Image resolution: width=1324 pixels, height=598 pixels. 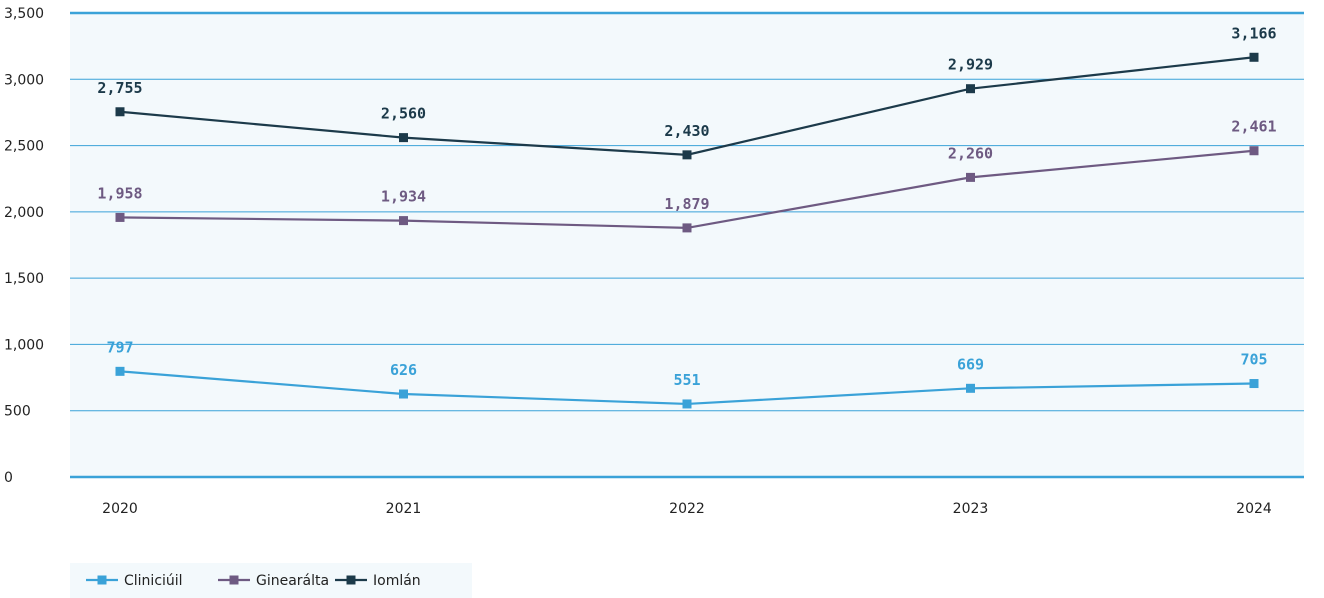 What do you see at coordinates (119, 193) in the screenshot?
I see `data-label: 1,958` at bounding box center [119, 193].